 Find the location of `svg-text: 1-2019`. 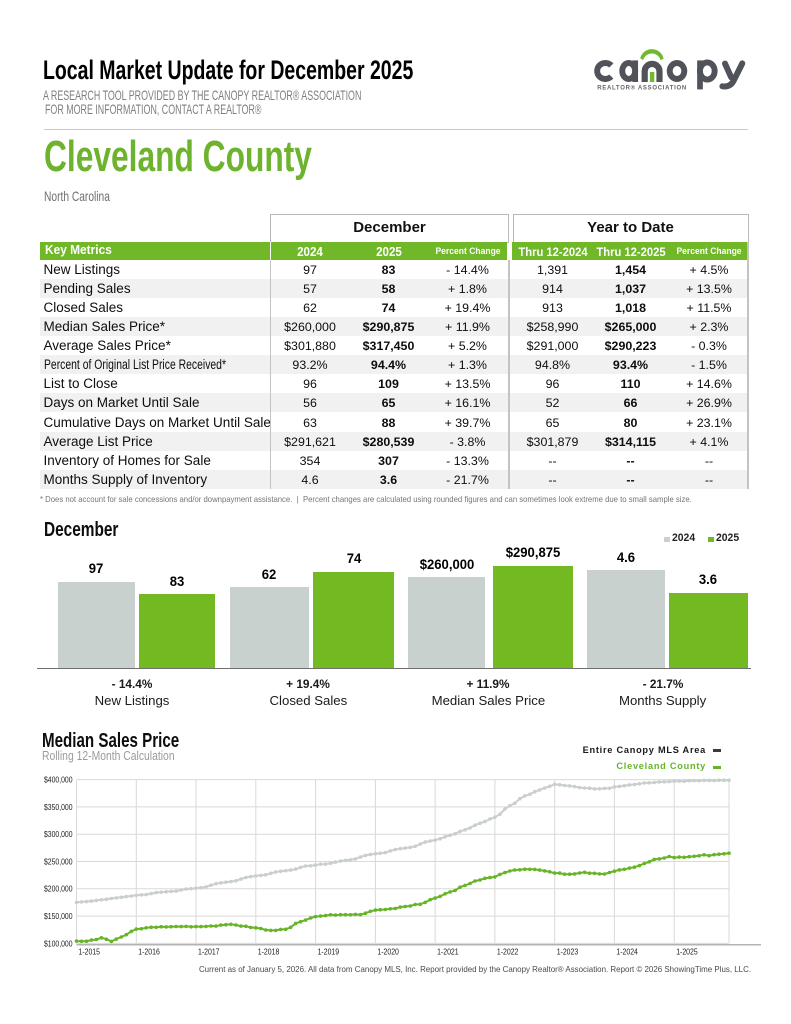

svg-text: 1-2019 is located at coordinates (329, 951).